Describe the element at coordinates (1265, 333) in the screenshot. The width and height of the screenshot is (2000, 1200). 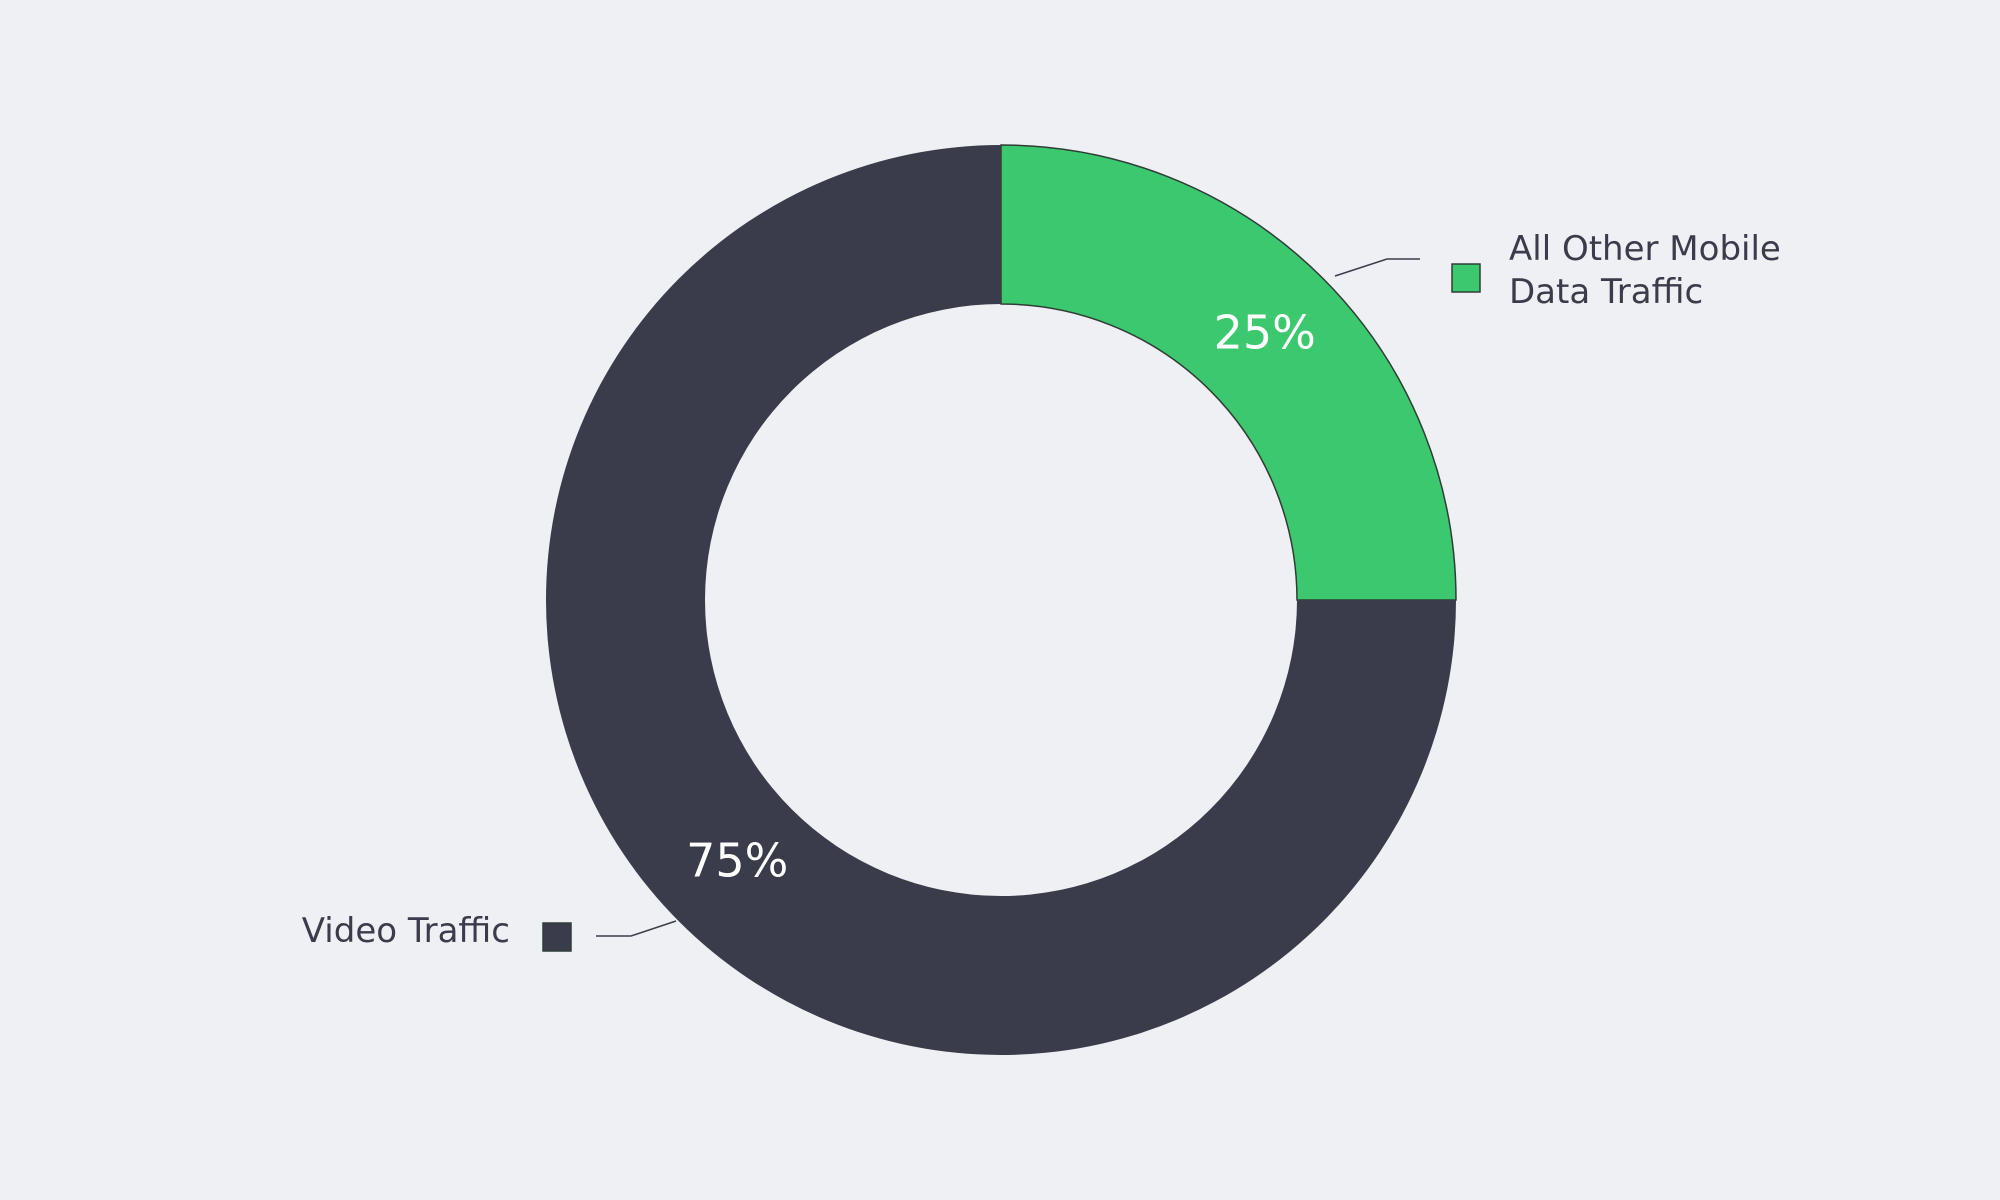
I see `value-label: 25%` at that location.